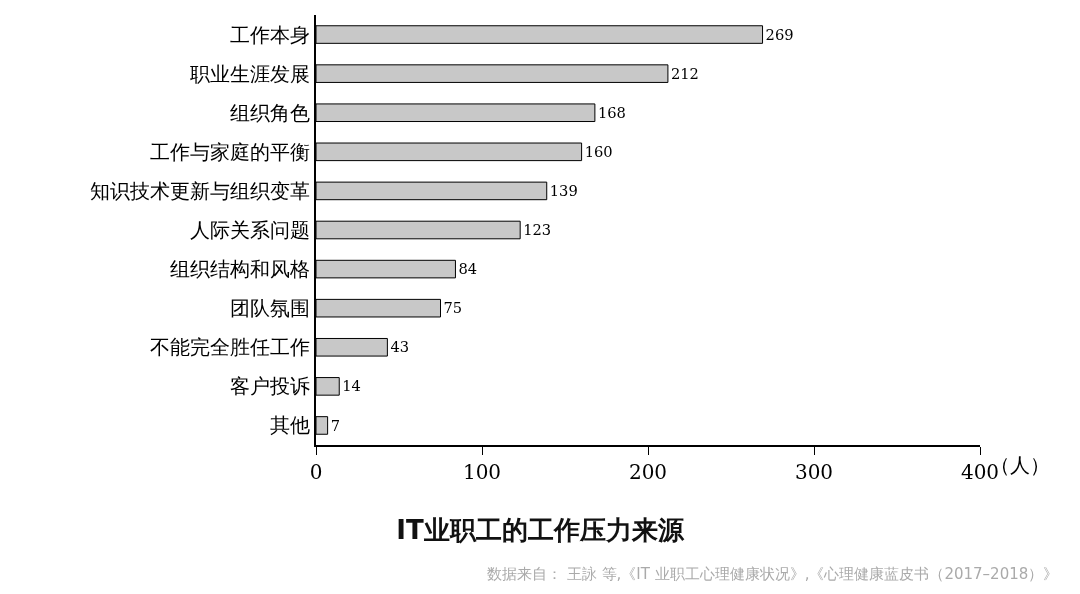  What do you see at coordinates (648, 471) in the screenshot?
I see `x-tick-label: 200` at bounding box center [648, 471].